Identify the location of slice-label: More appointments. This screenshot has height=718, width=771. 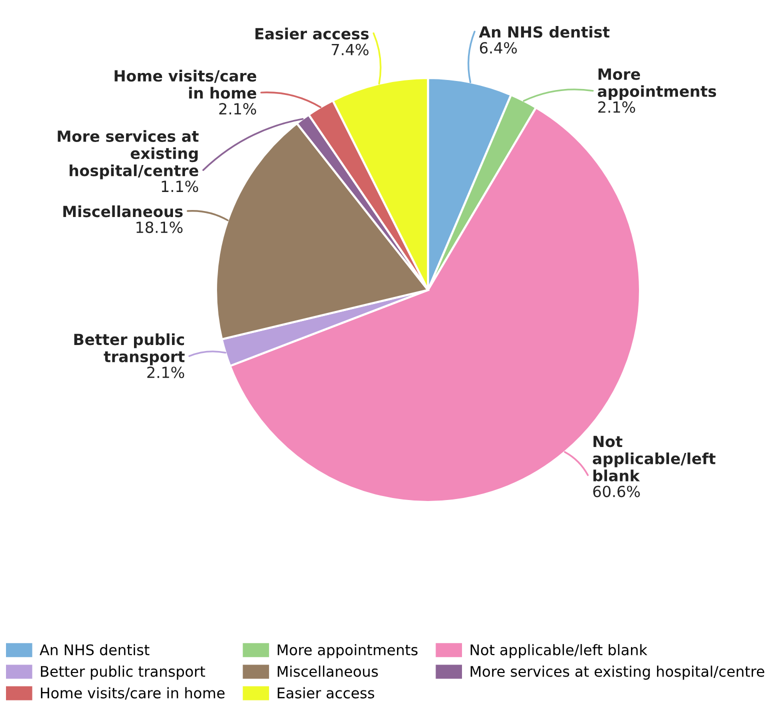
(657, 84).